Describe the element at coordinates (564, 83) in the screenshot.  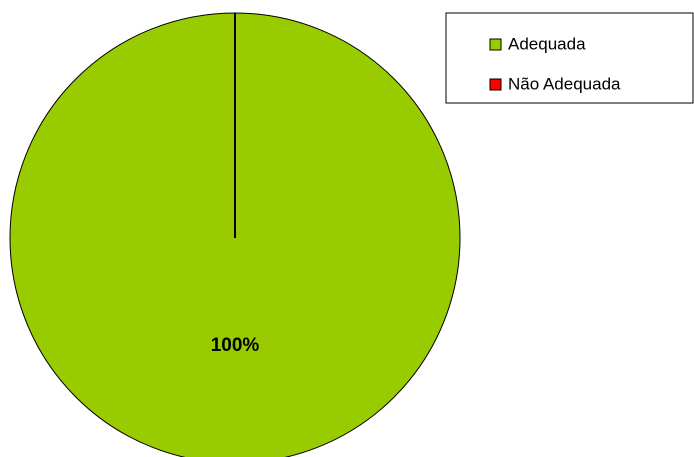
I see `legend-label: Não Adequada` at that location.